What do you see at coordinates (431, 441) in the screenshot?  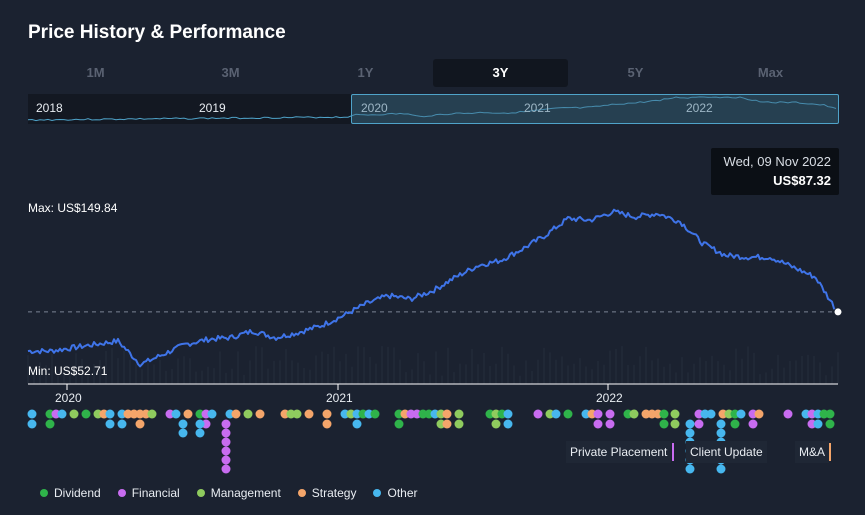 I see `event-markers` at bounding box center [431, 441].